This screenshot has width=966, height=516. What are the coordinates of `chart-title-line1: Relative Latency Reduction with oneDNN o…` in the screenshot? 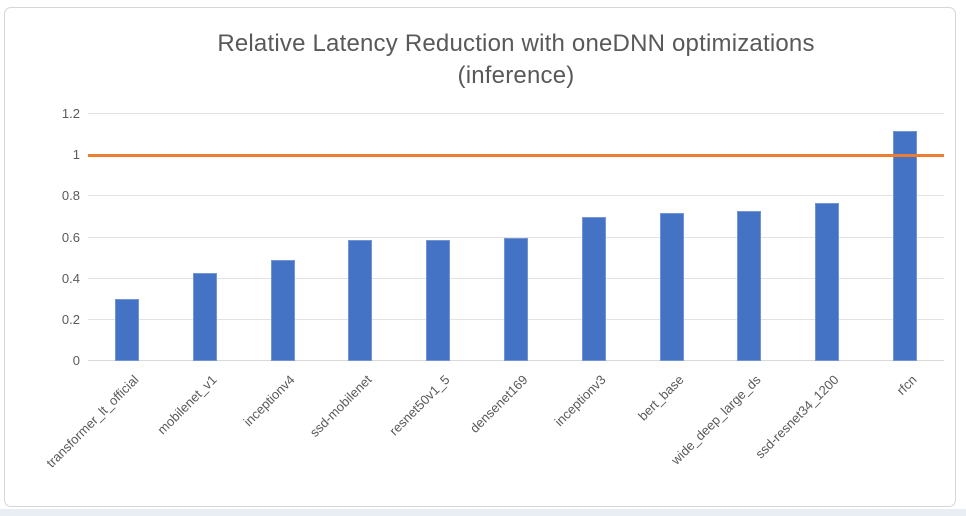 It's located at (516, 43).